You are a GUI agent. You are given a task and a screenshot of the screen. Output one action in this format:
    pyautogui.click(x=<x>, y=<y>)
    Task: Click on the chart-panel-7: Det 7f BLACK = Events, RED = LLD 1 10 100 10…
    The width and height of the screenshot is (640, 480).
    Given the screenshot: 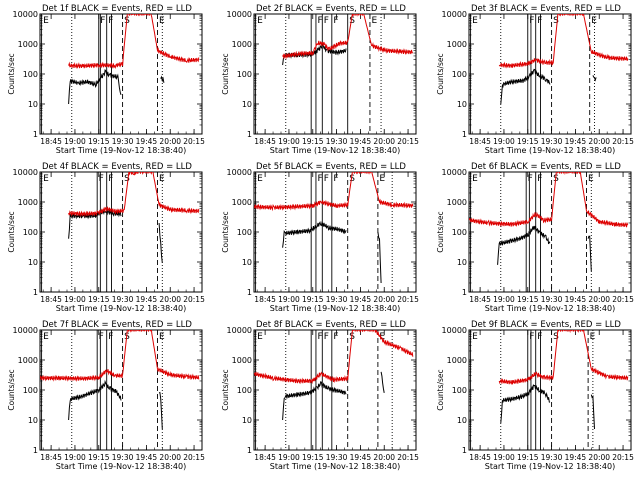 What is the action you would take?
    pyautogui.click(x=106, y=395)
    